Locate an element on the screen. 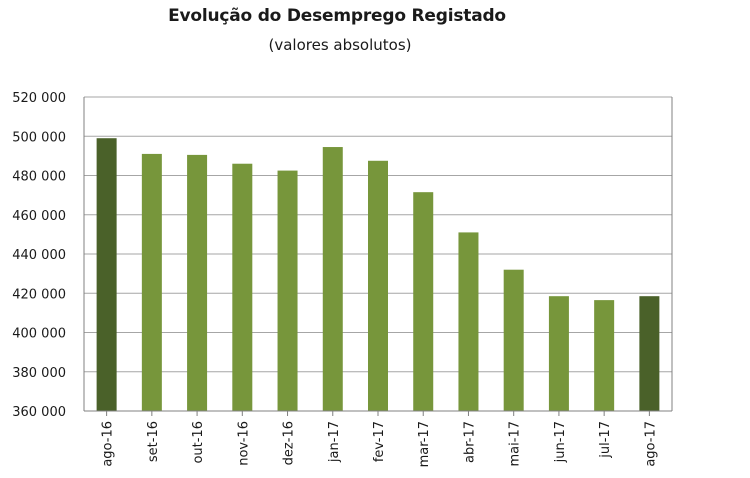 The image size is (750, 478). x-tick-label-jan-17: jan-17 is located at coordinates (334, 442).